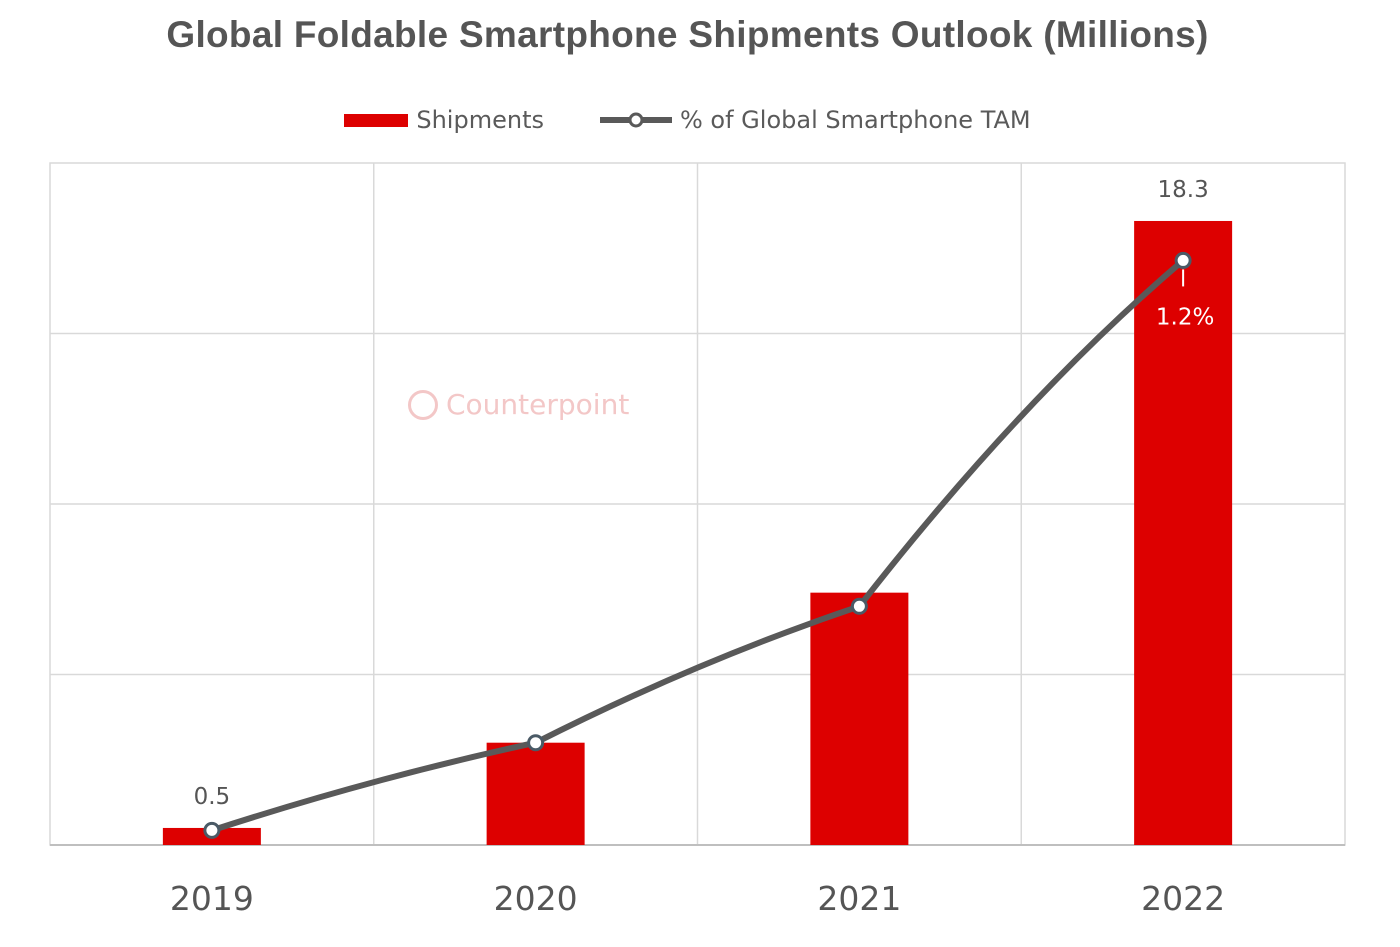 The width and height of the screenshot is (1400, 947). What do you see at coordinates (859, 898) in the screenshot?
I see `x-tick-label-2021: 2021` at bounding box center [859, 898].